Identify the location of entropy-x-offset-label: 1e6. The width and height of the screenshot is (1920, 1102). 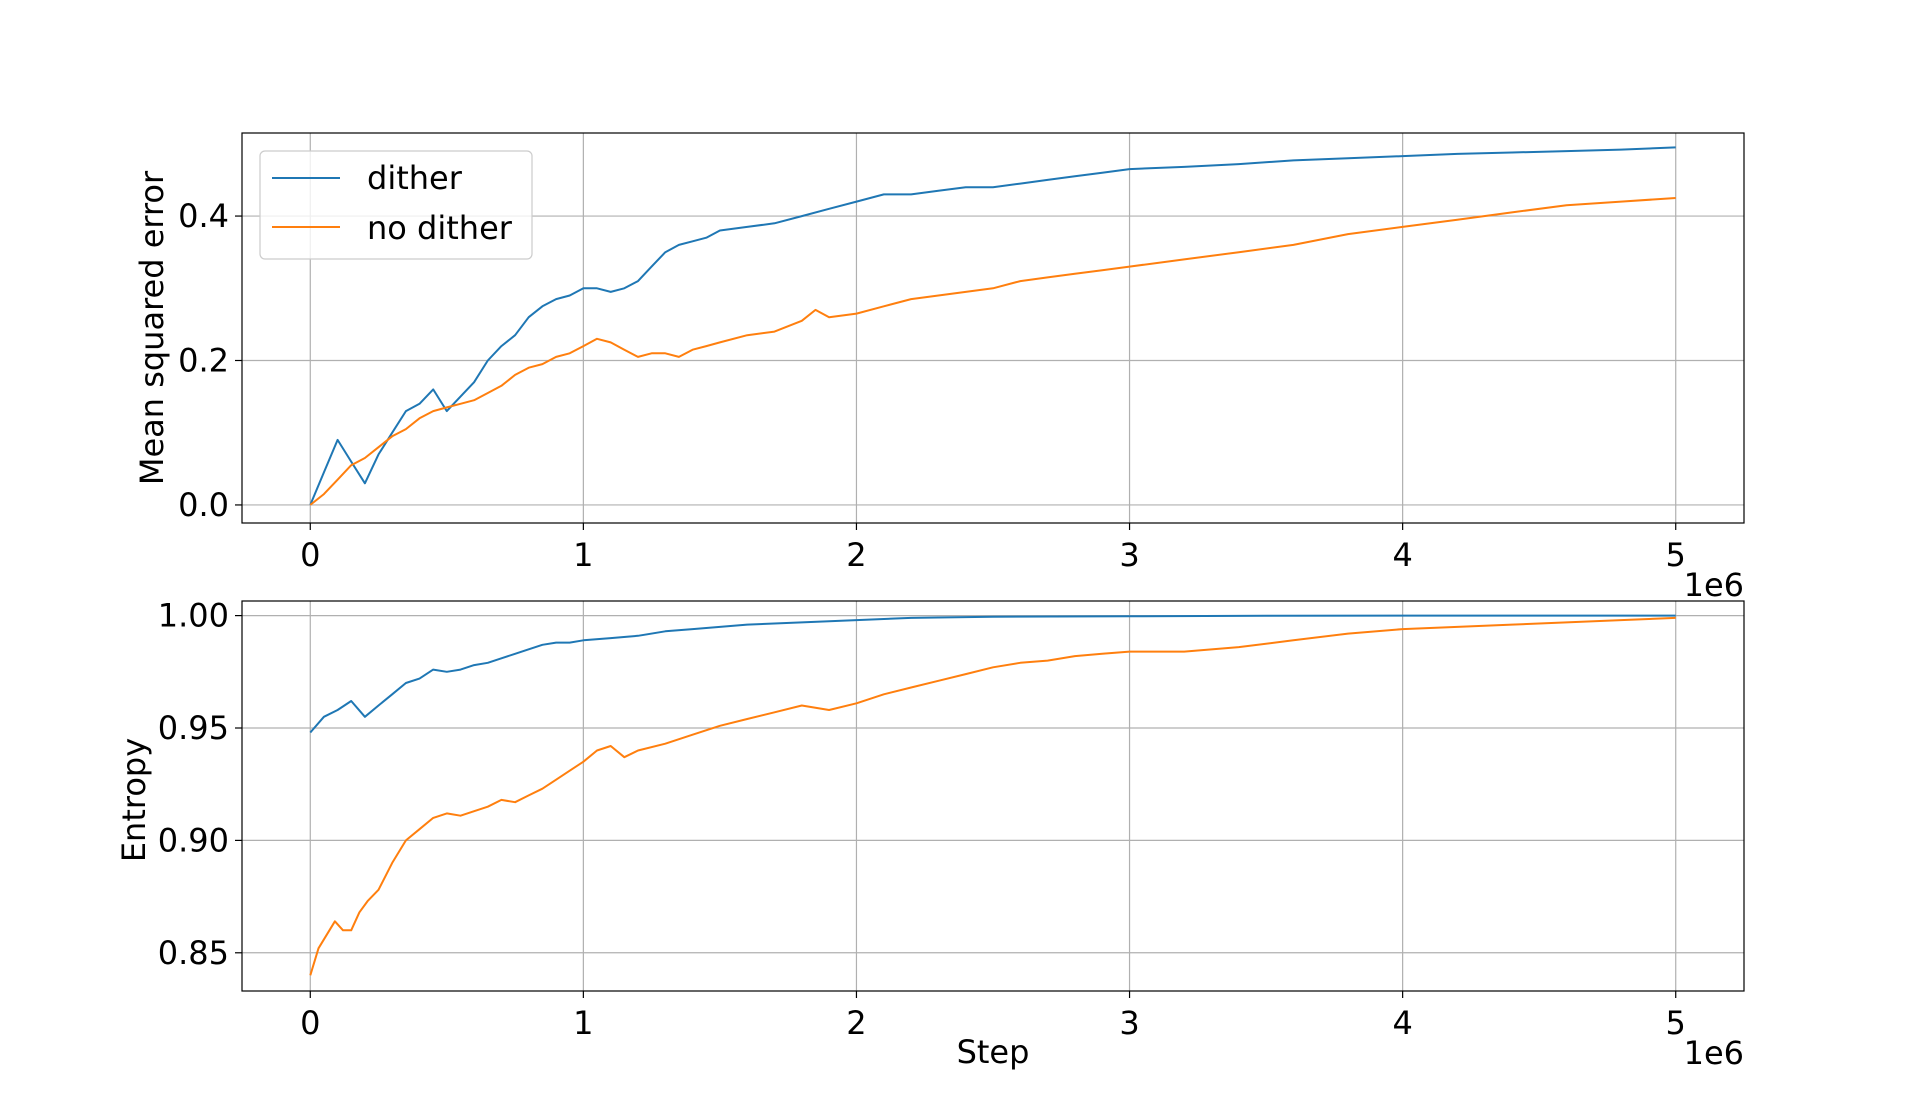
(1714, 1053).